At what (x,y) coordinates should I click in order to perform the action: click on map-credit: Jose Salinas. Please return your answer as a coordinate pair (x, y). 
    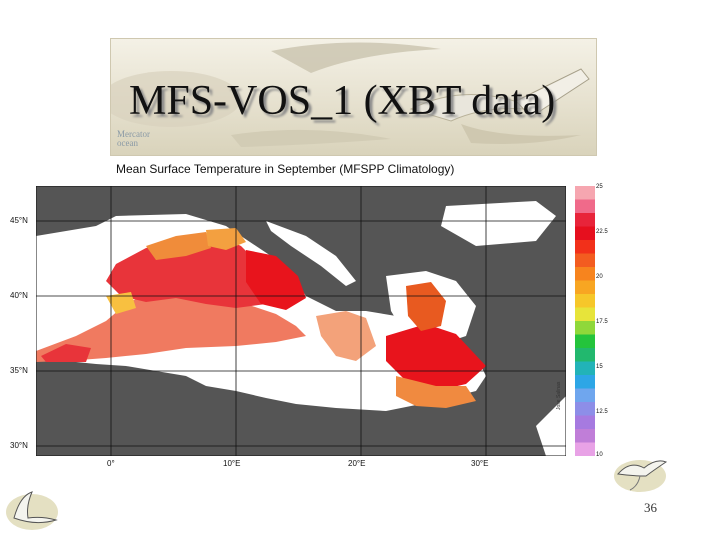
    Looking at the image, I should click on (559, 395).